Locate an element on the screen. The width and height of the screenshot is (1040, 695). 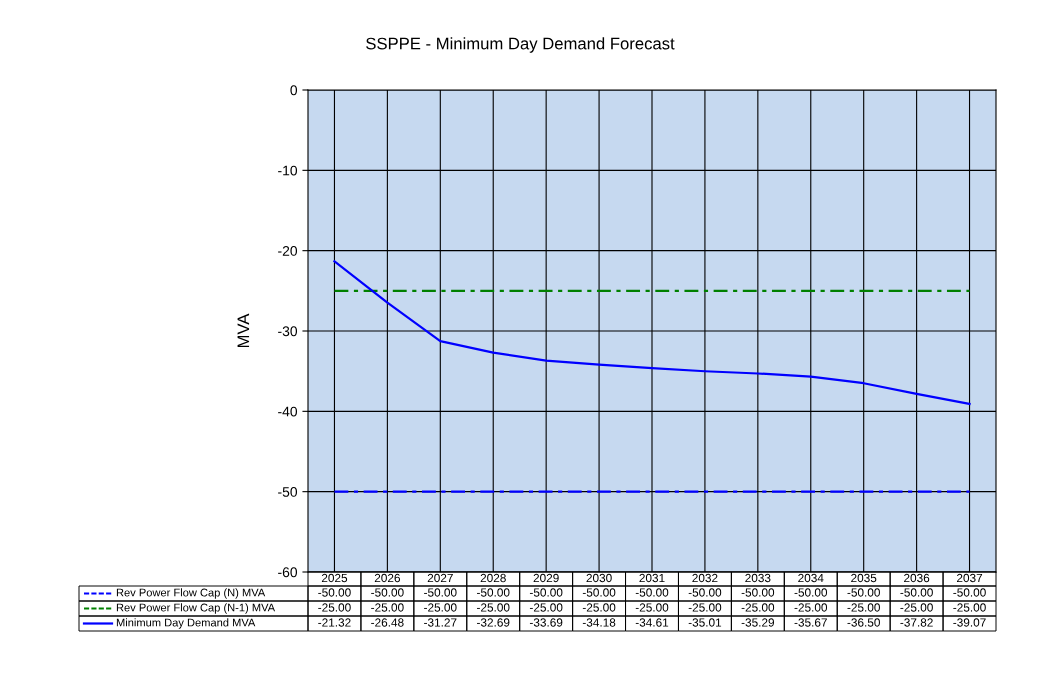
x-tick-label: 2028 is located at coordinates (493, 578).